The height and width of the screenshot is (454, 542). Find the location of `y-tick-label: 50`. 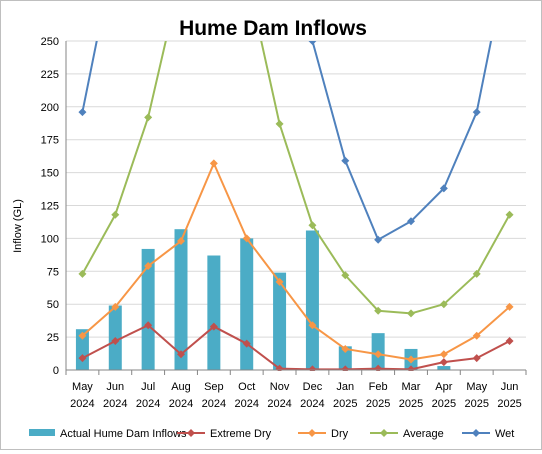

y-tick-label: 50 is located at coordinates (53, 305).